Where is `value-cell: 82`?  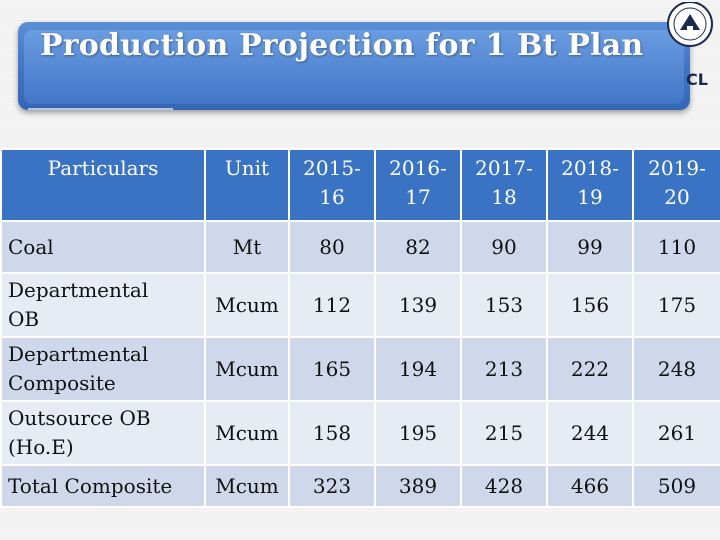
value-cell: 82 is located at coordinates (418, 247).